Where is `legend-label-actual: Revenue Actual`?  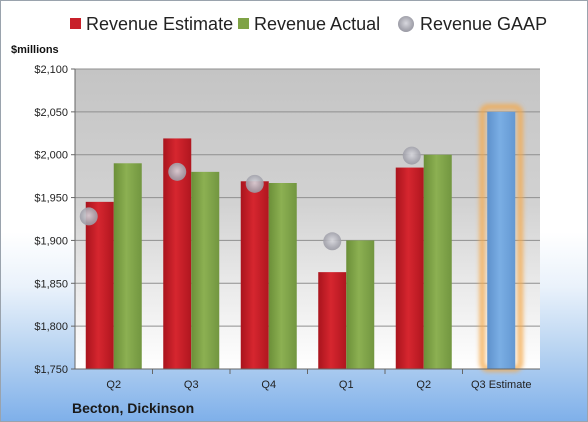
legend-label-actual: Revenue Actual is located at coordinates (317, 24).